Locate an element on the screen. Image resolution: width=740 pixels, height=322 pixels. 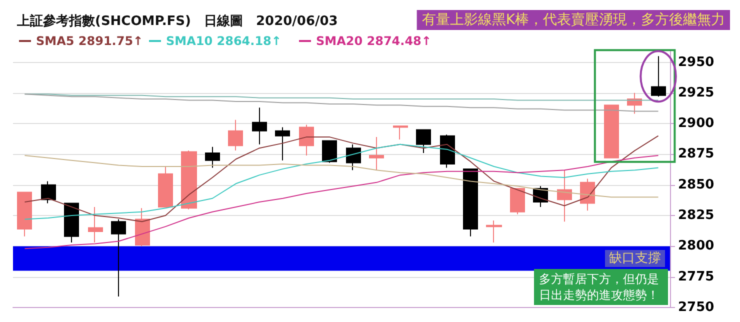
legend-label: SMA20 2874.48↑ is located at coordinates (374, 41).